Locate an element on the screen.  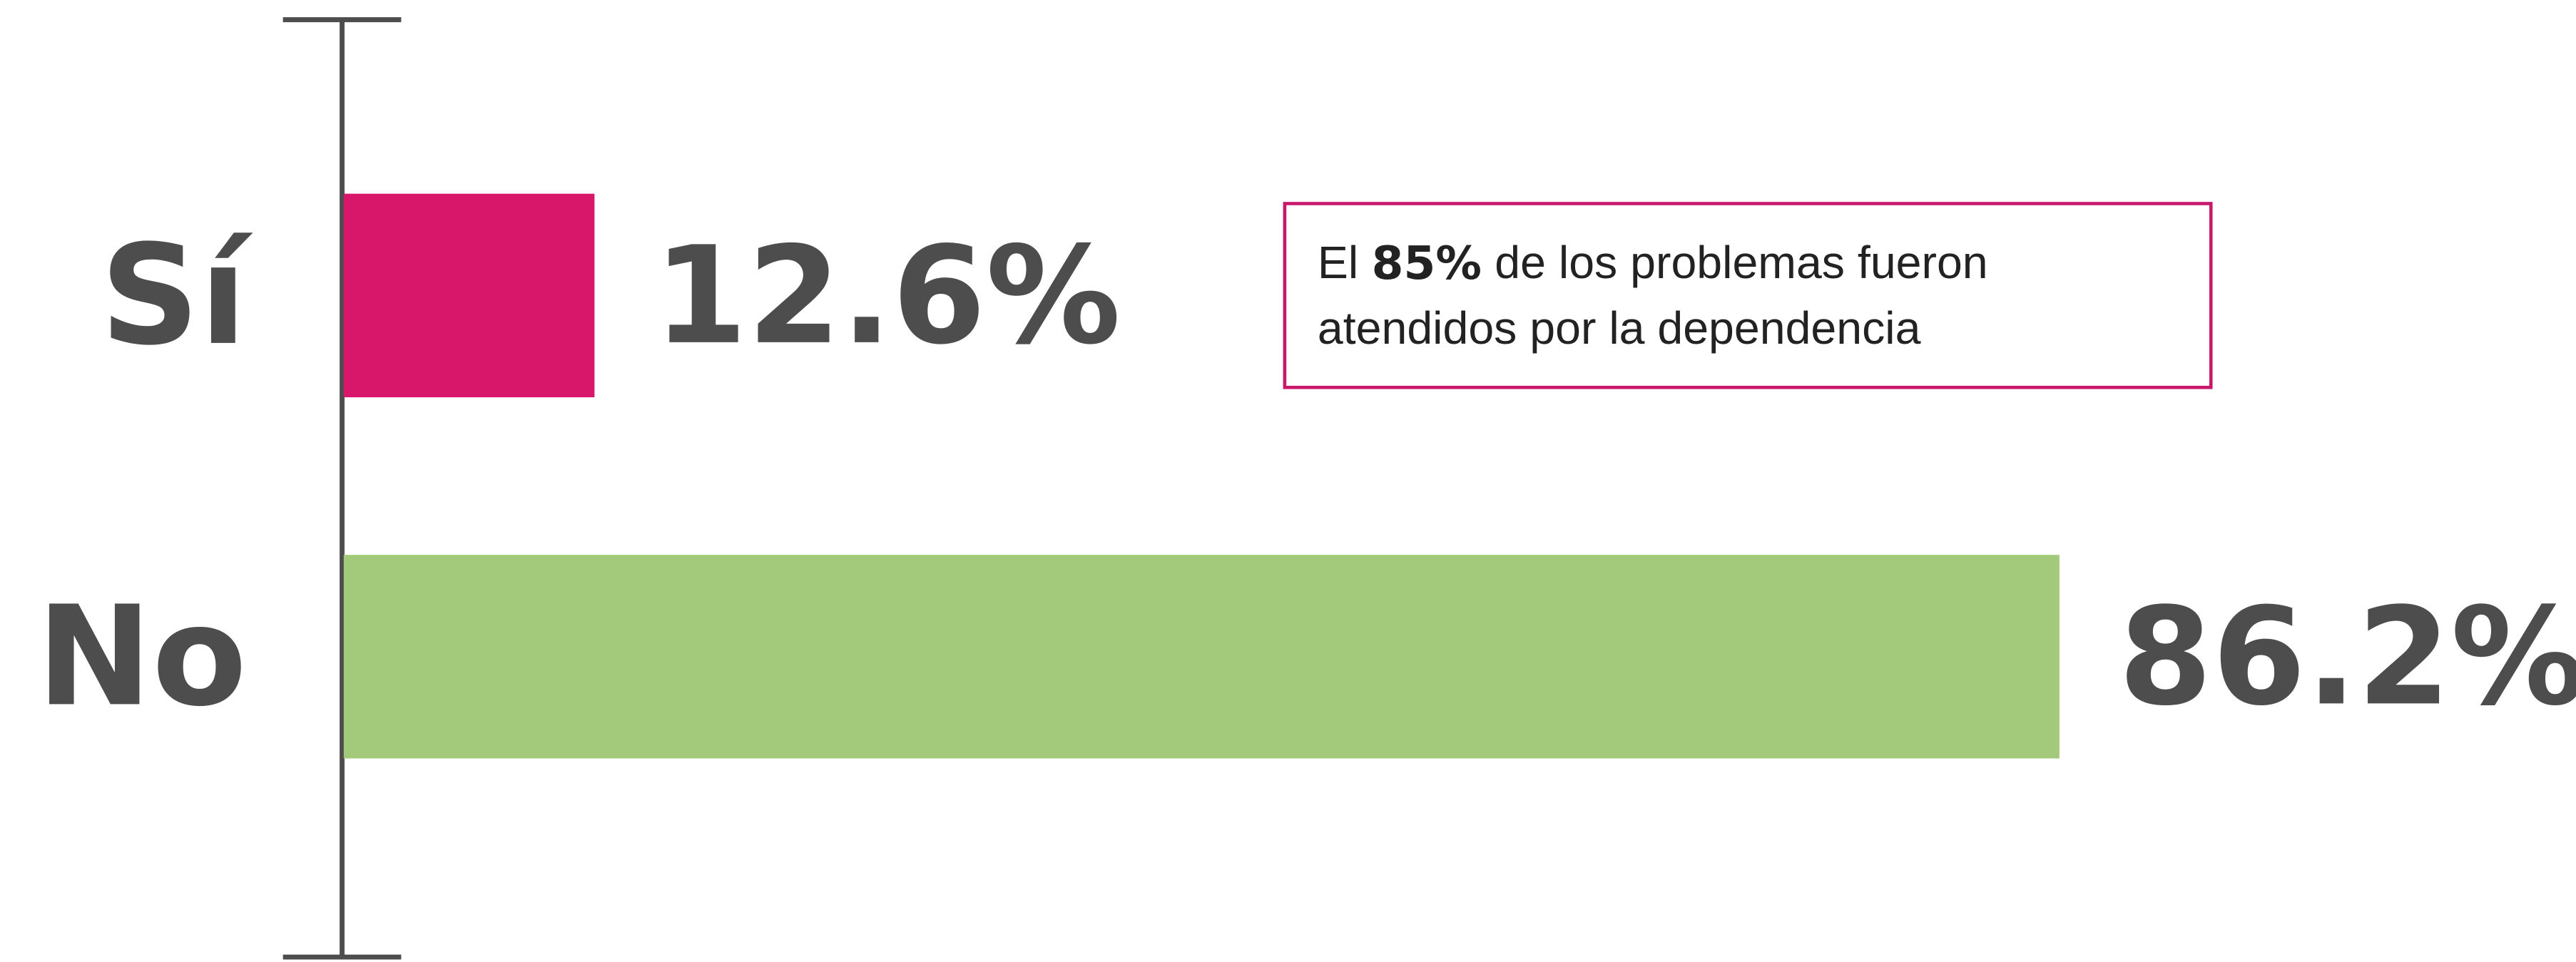
value-label: 12.6% is located at coordinates (887, 296).